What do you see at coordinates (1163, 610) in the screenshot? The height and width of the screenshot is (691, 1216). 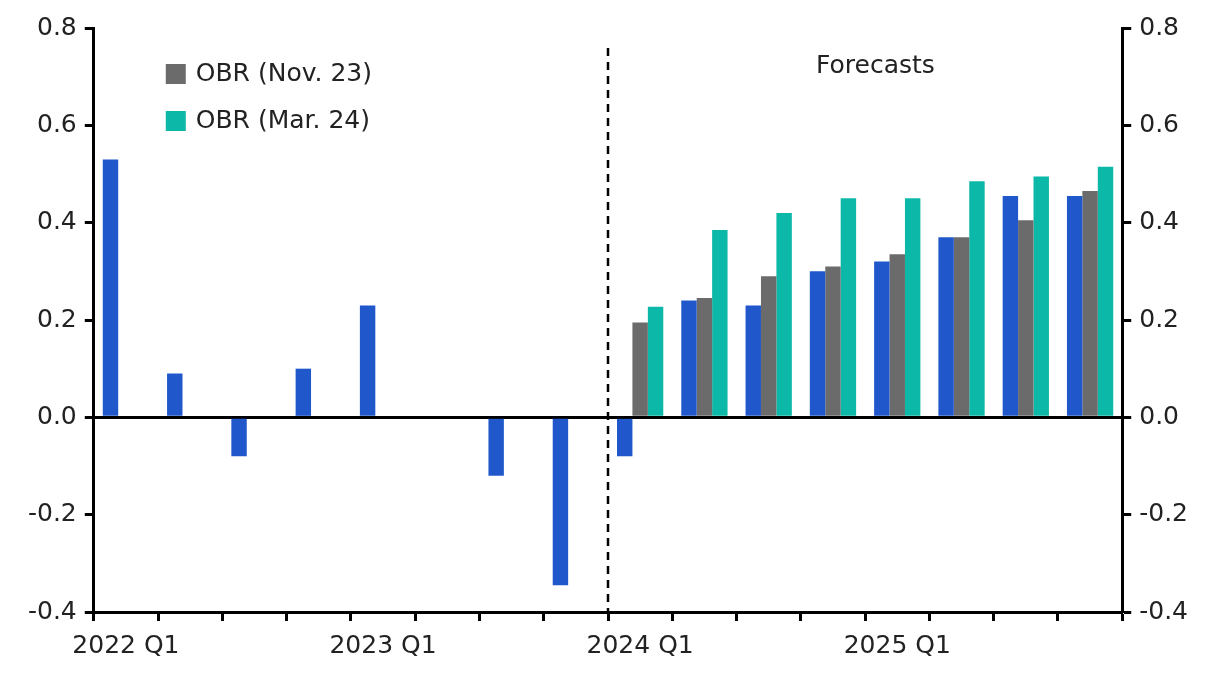 I see `y2-tick-label: -0.4` at bounding box center [1163, 610].